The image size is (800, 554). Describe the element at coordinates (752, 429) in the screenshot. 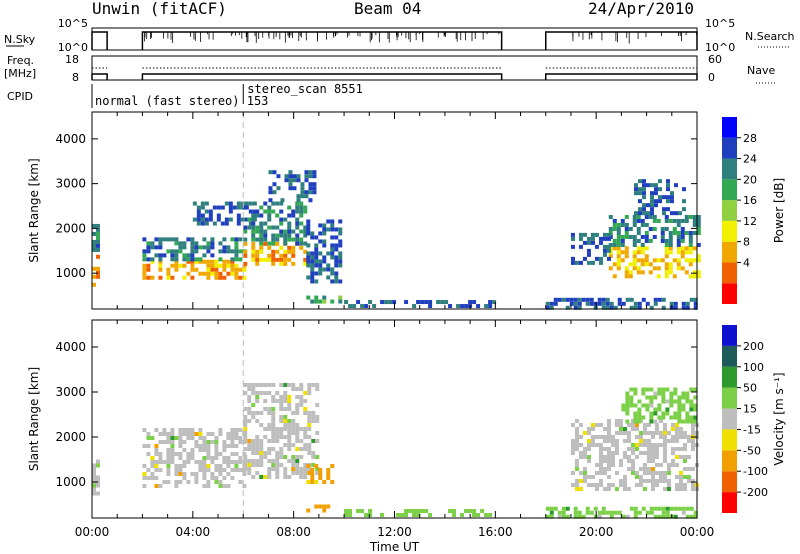

I see `velocity-colorbar-tick-label: -15` at that location.